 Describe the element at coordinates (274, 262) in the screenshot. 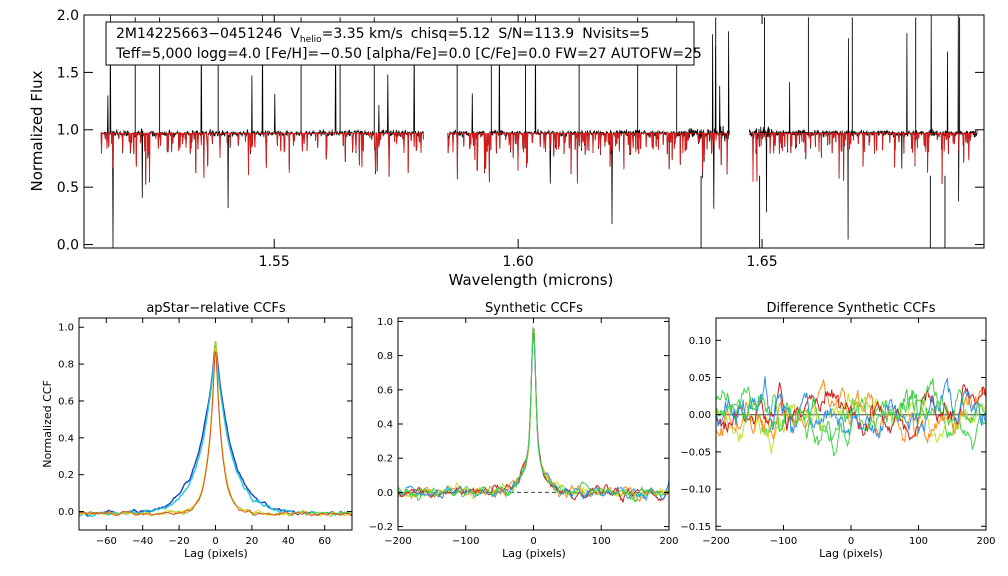

I see `x-tick-label: 1.55` at that location.